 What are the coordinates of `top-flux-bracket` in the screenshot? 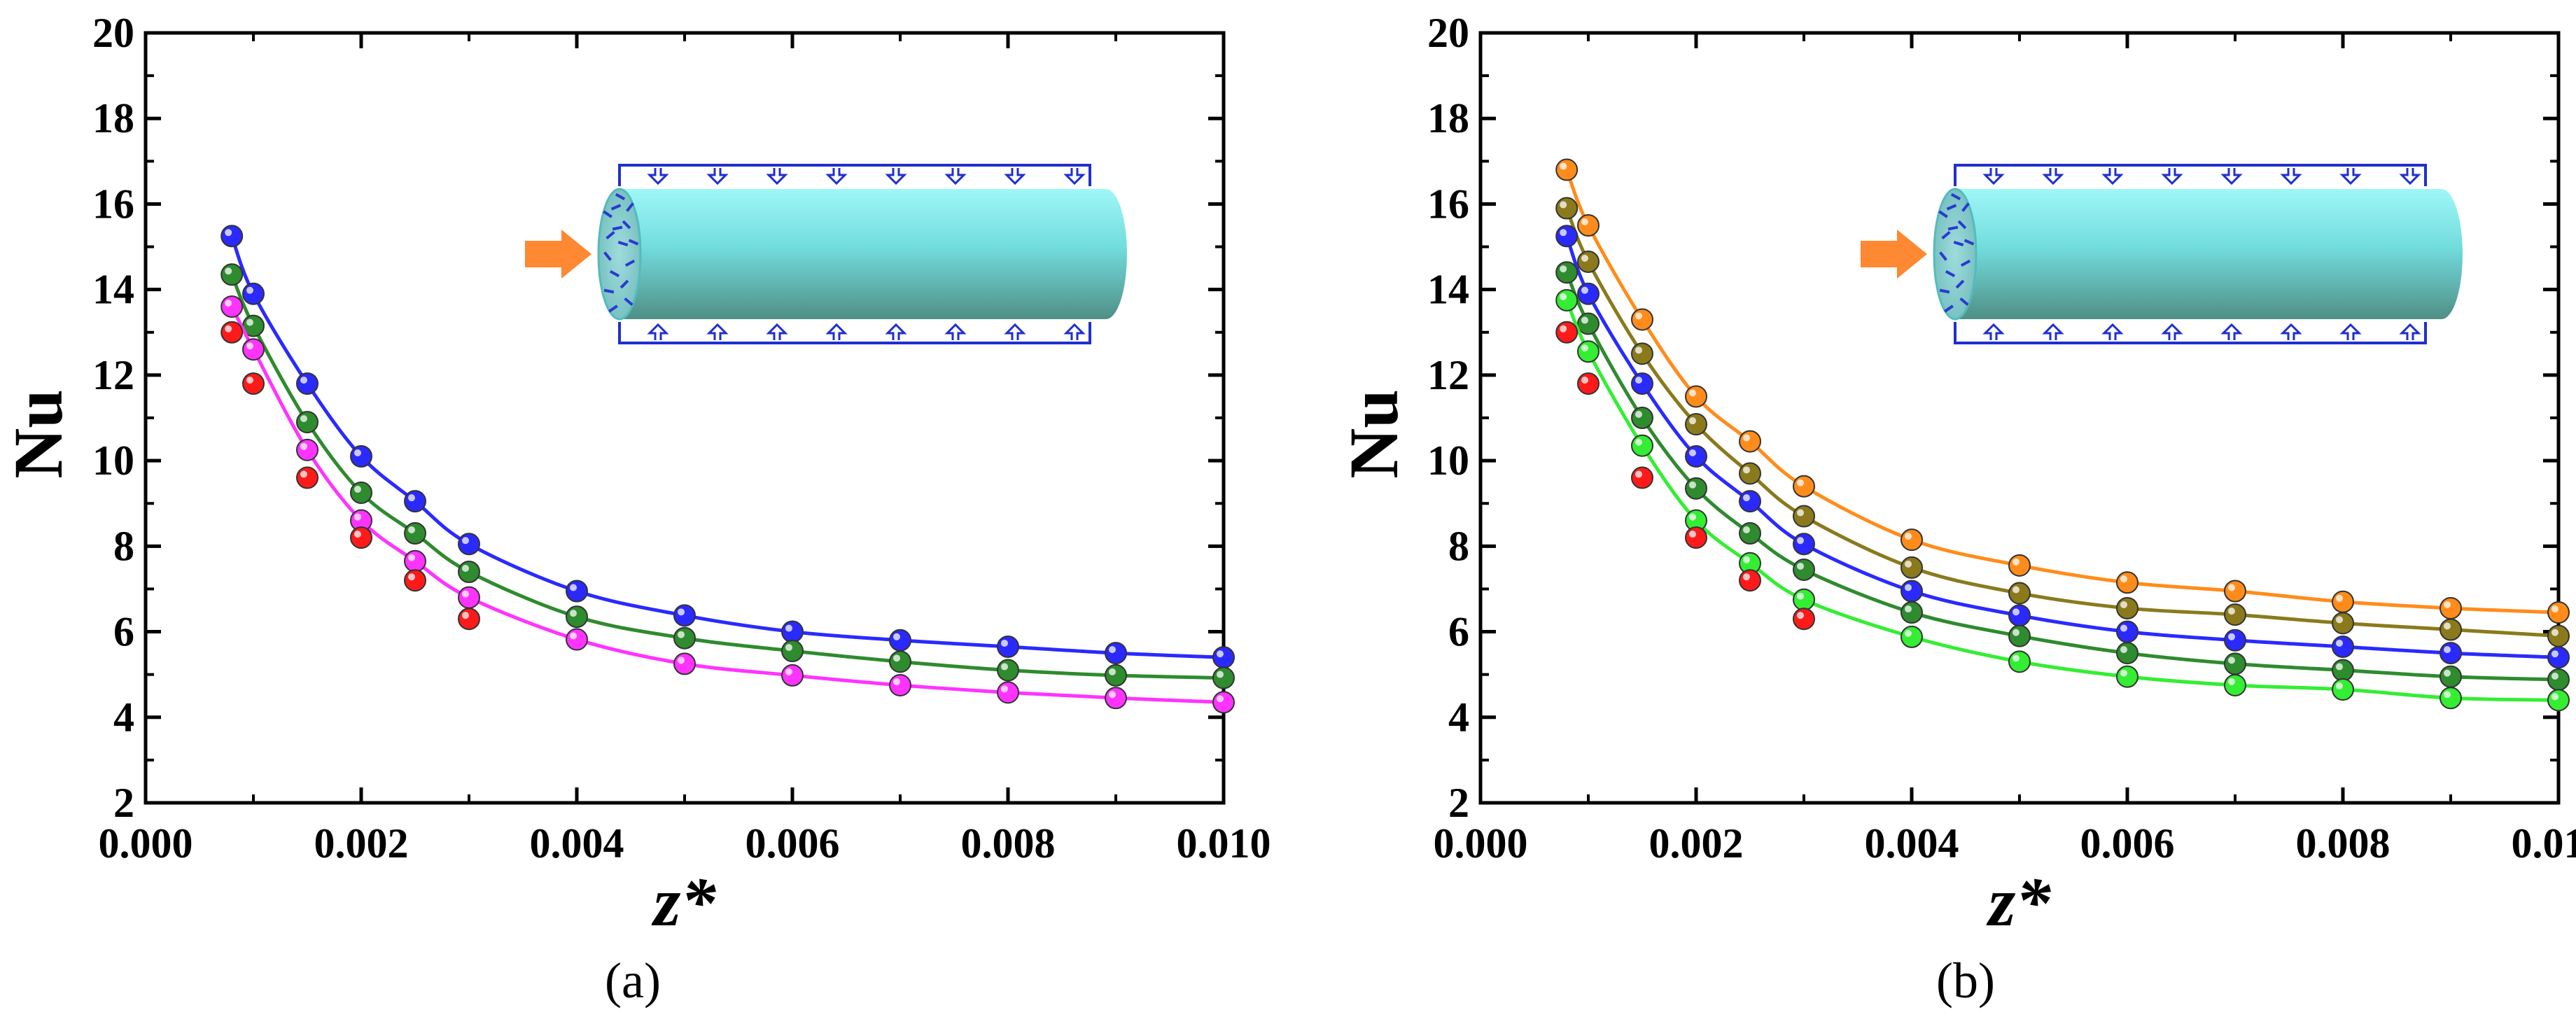 It's located at (2190, 175).